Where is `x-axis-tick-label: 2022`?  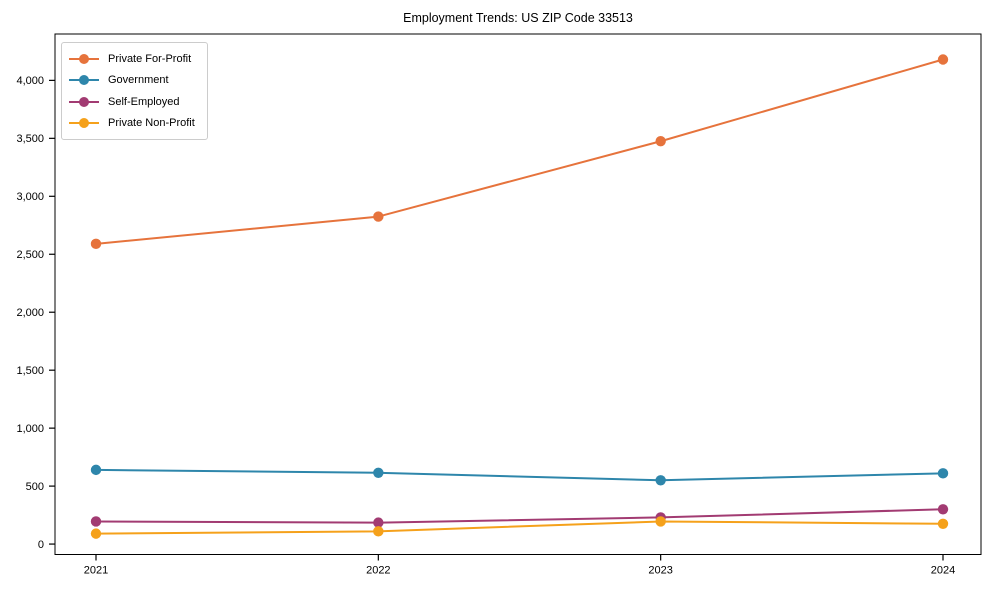
x-axis-tick-label: 2022 is located at coordinates (378, 571).